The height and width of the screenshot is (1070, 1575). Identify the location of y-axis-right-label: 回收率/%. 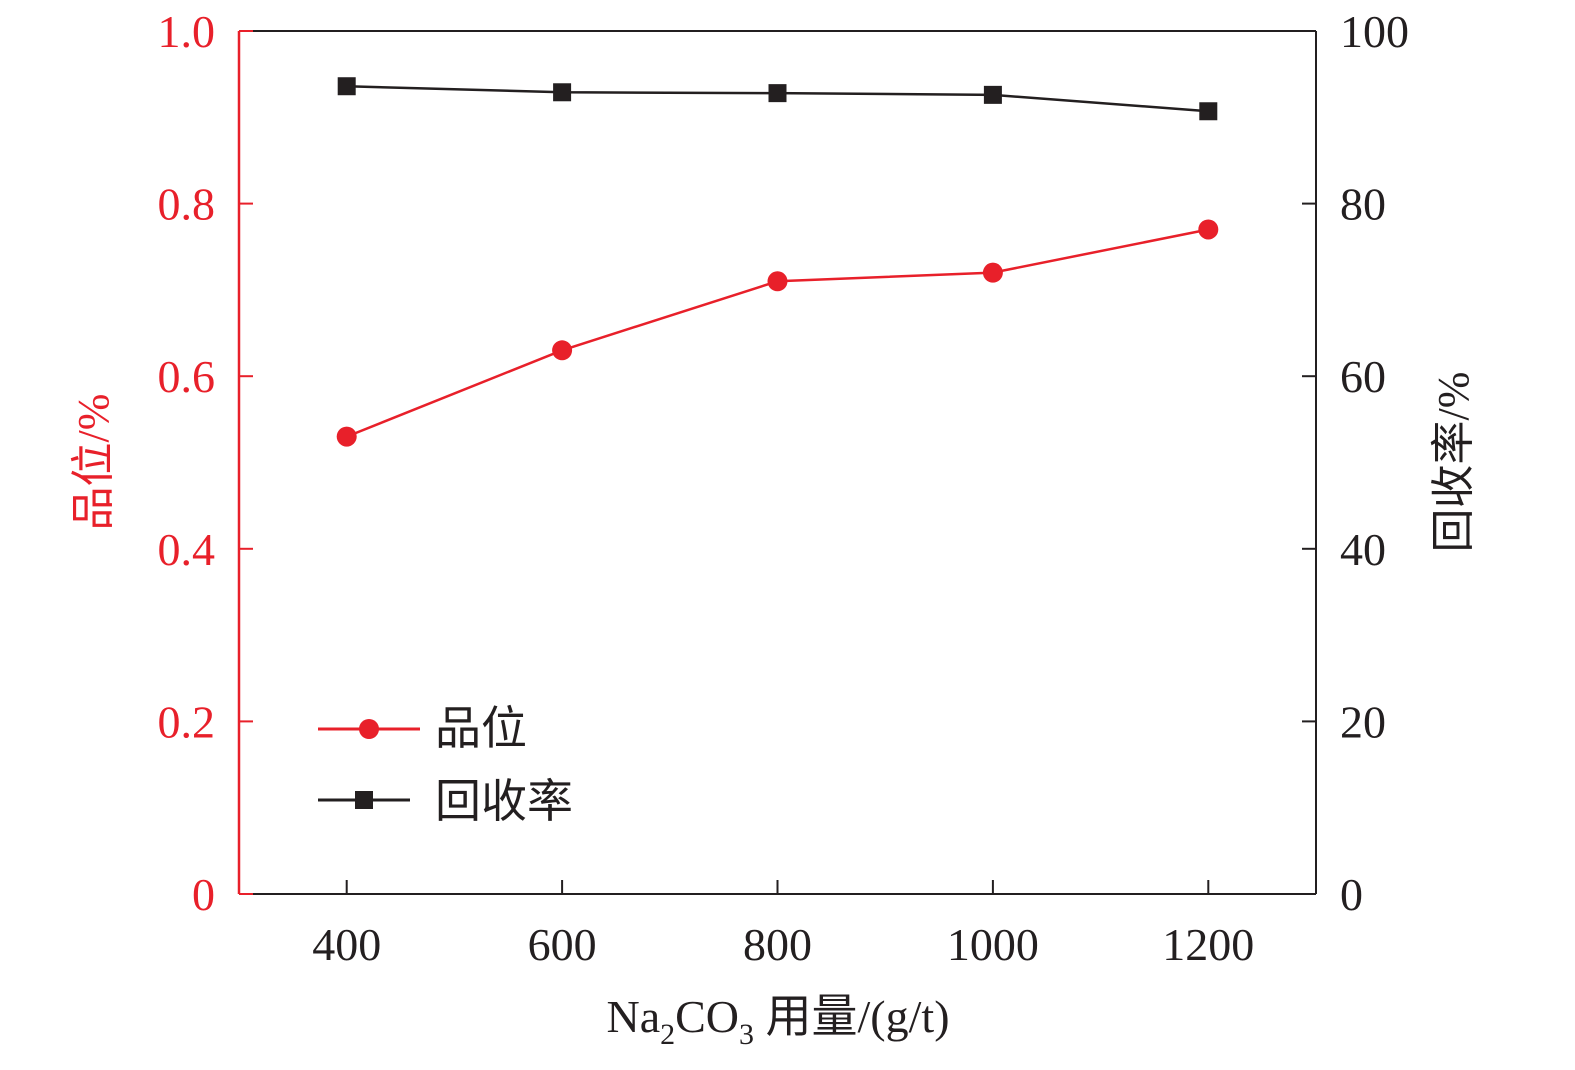
(1453, 462).